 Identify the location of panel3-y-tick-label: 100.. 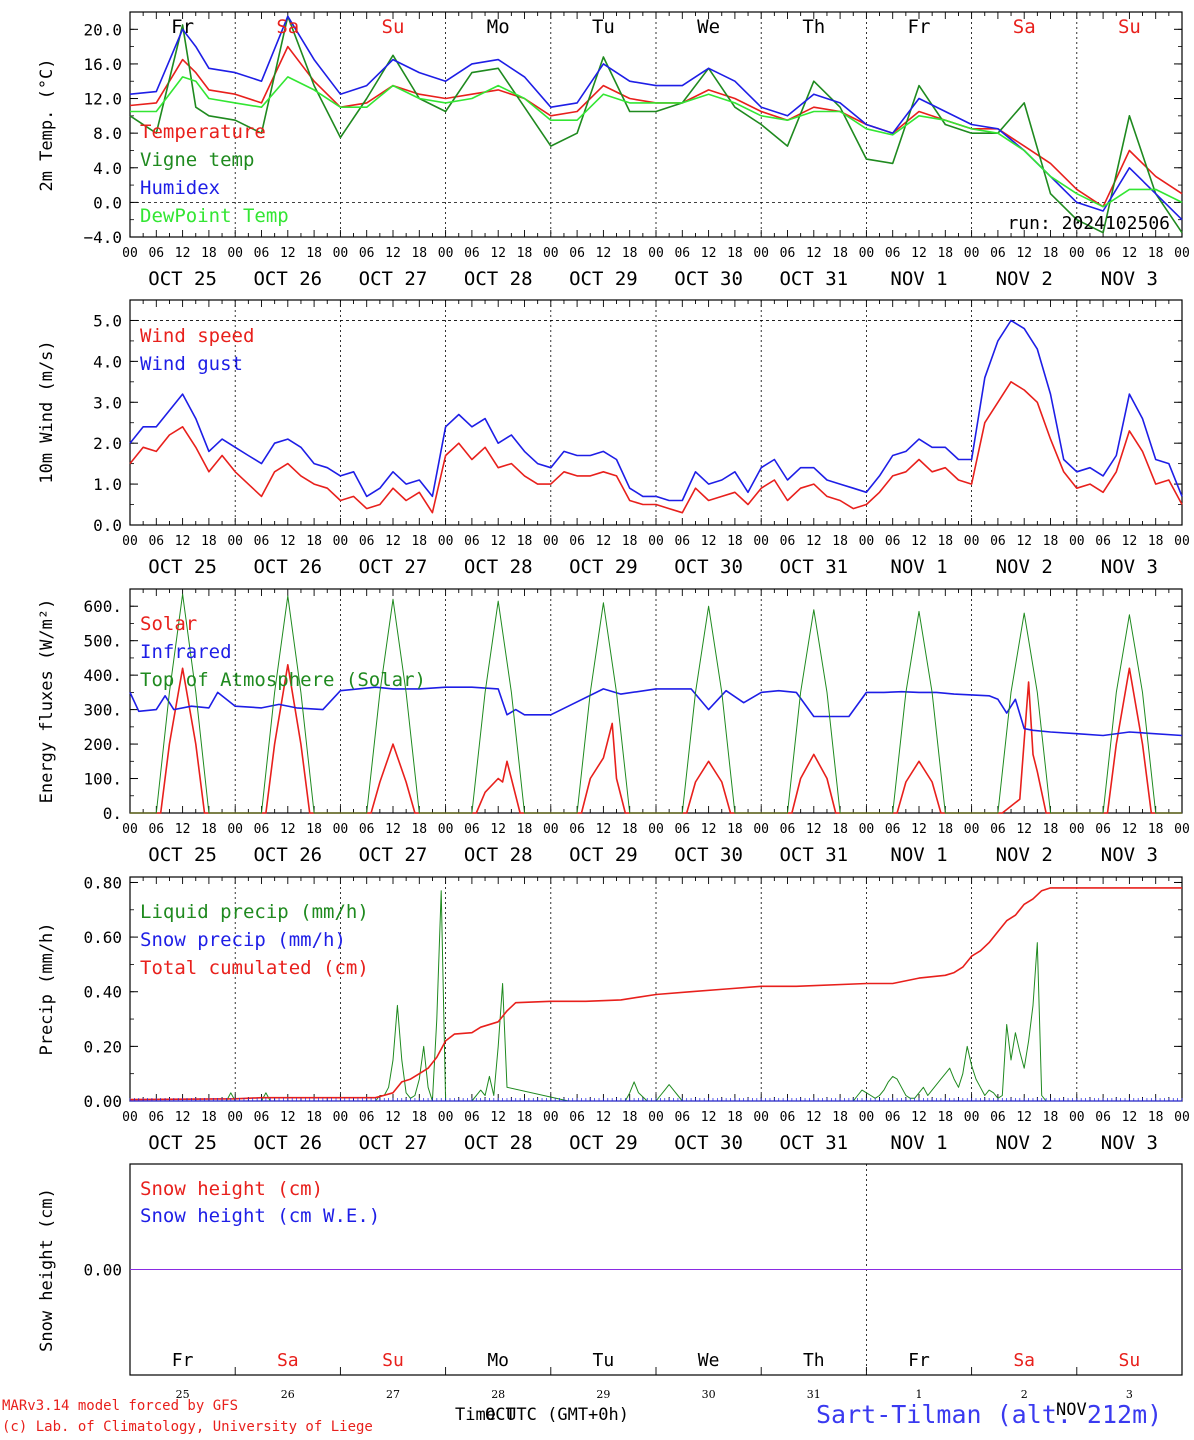
(102, 779).